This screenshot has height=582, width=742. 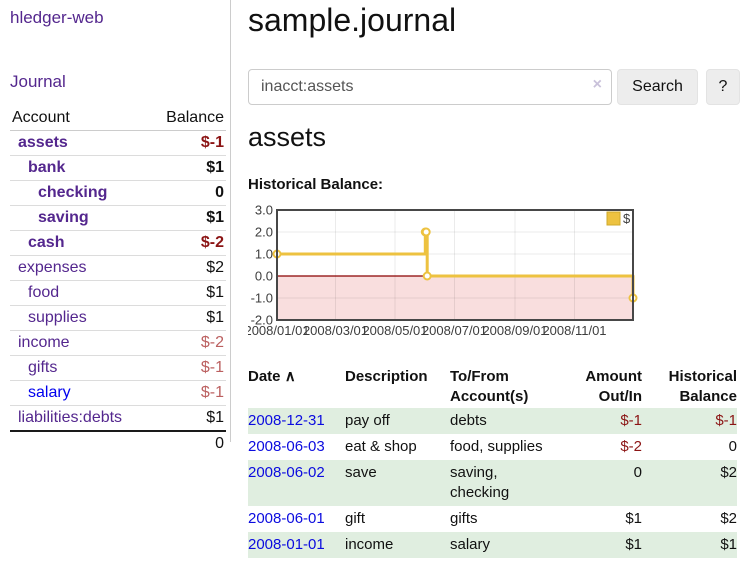 What do you see at coordinates (44, 292) in the screenshot?
I see `account-link-food: food` at bounding box center [44, 292].